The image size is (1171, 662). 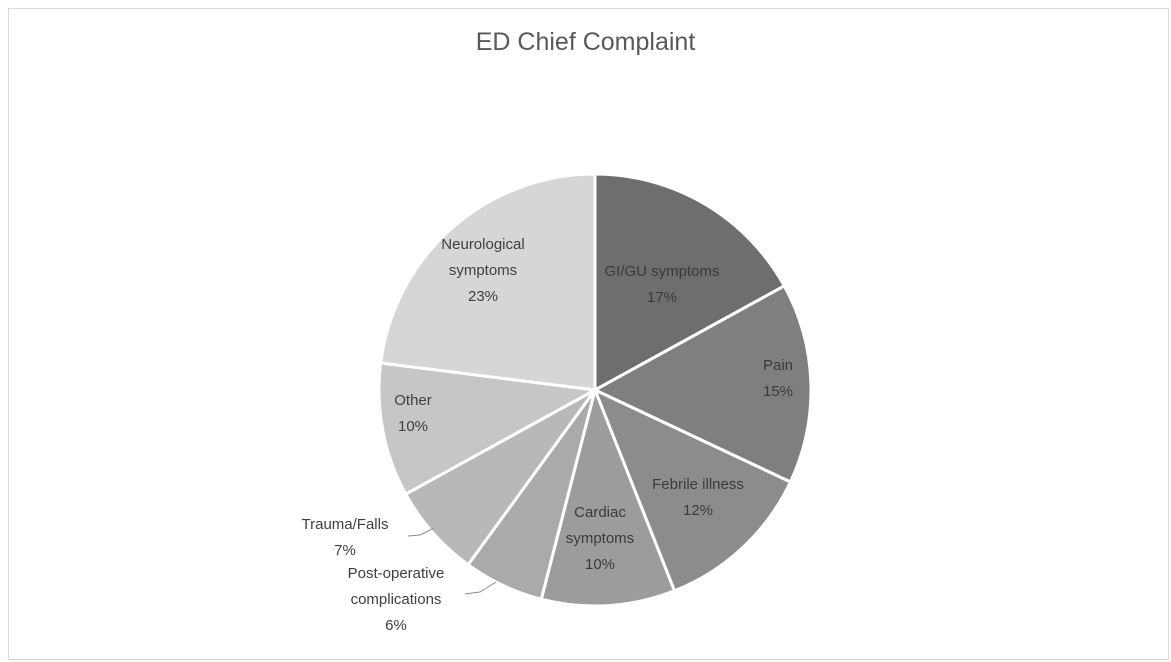 I want to click on slice-label-line-4-0: Post-operative, so click(x=396, y=573).